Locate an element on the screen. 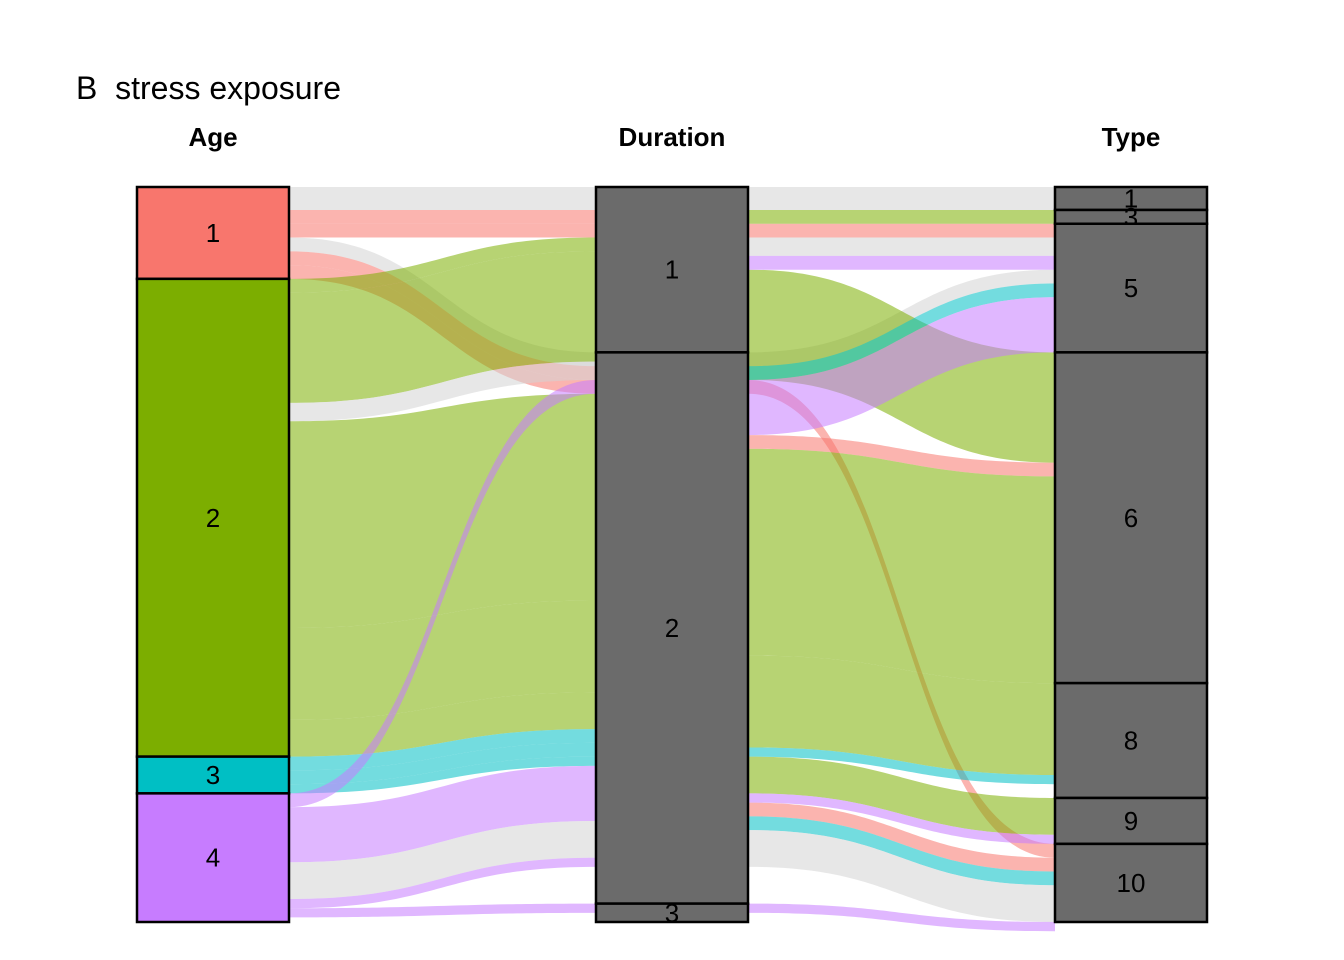 The height and width of the screenshot is (960, 1344). stratum-label-type-5: 5 is located at coordinates (1131, 288).